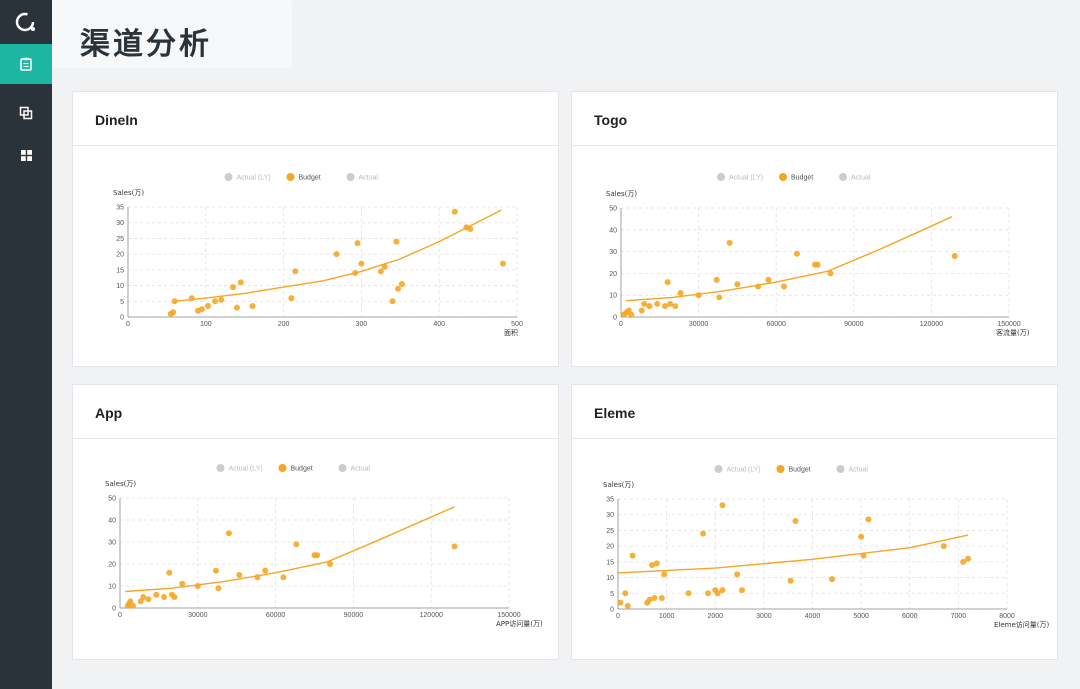 This screenshot has width=1080, height=689. Describe the element at coordinates (26, 64) in the screenshot. I see `sidebar-item-report` at that location.